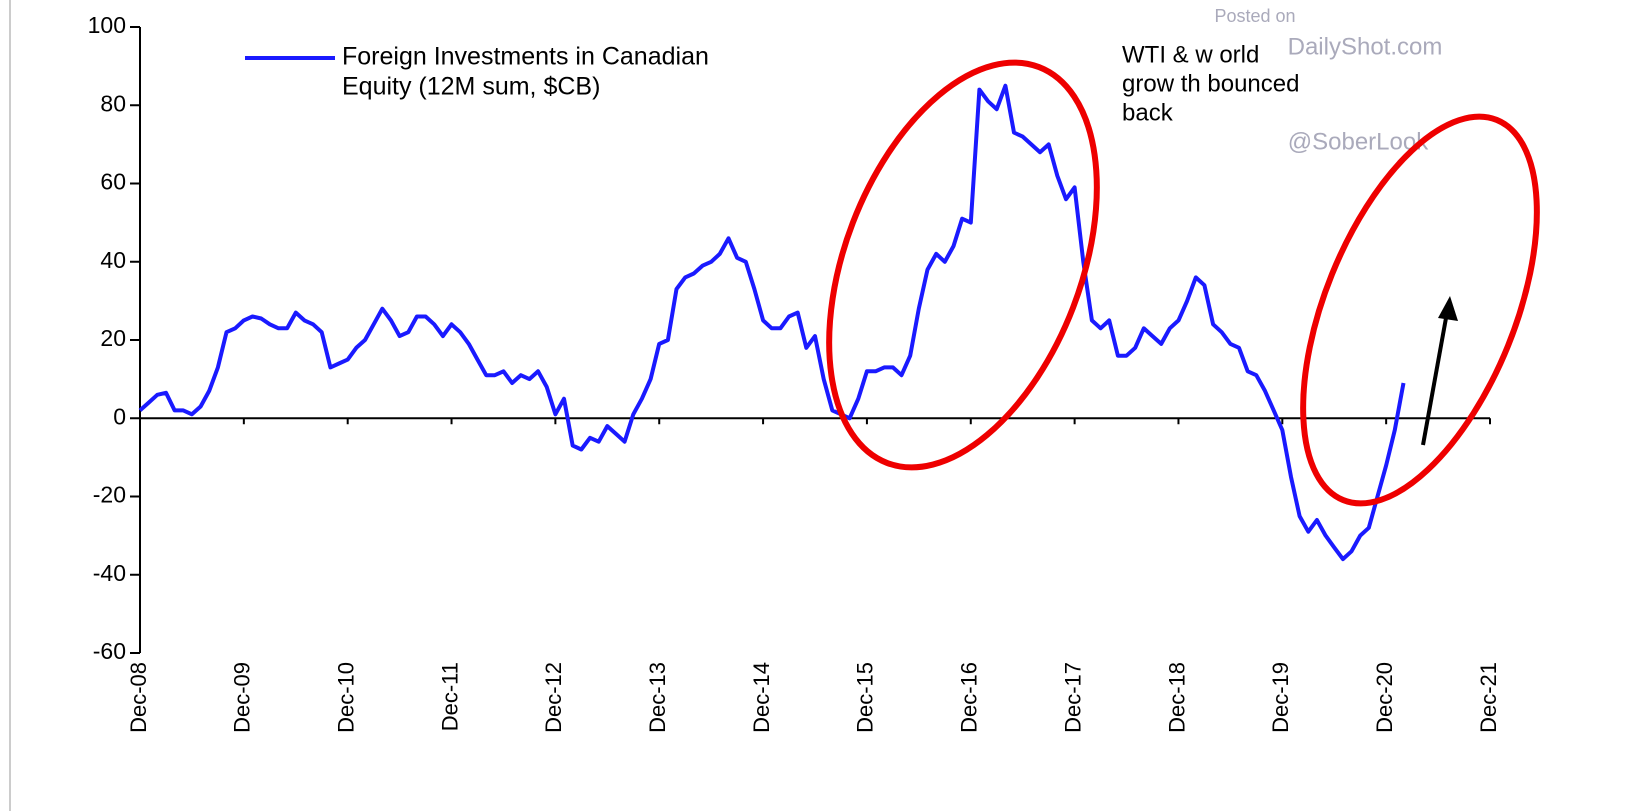 This screenshot has height=811, width=1636. I want to click on y-tick-label: 0, so click(119, 416).